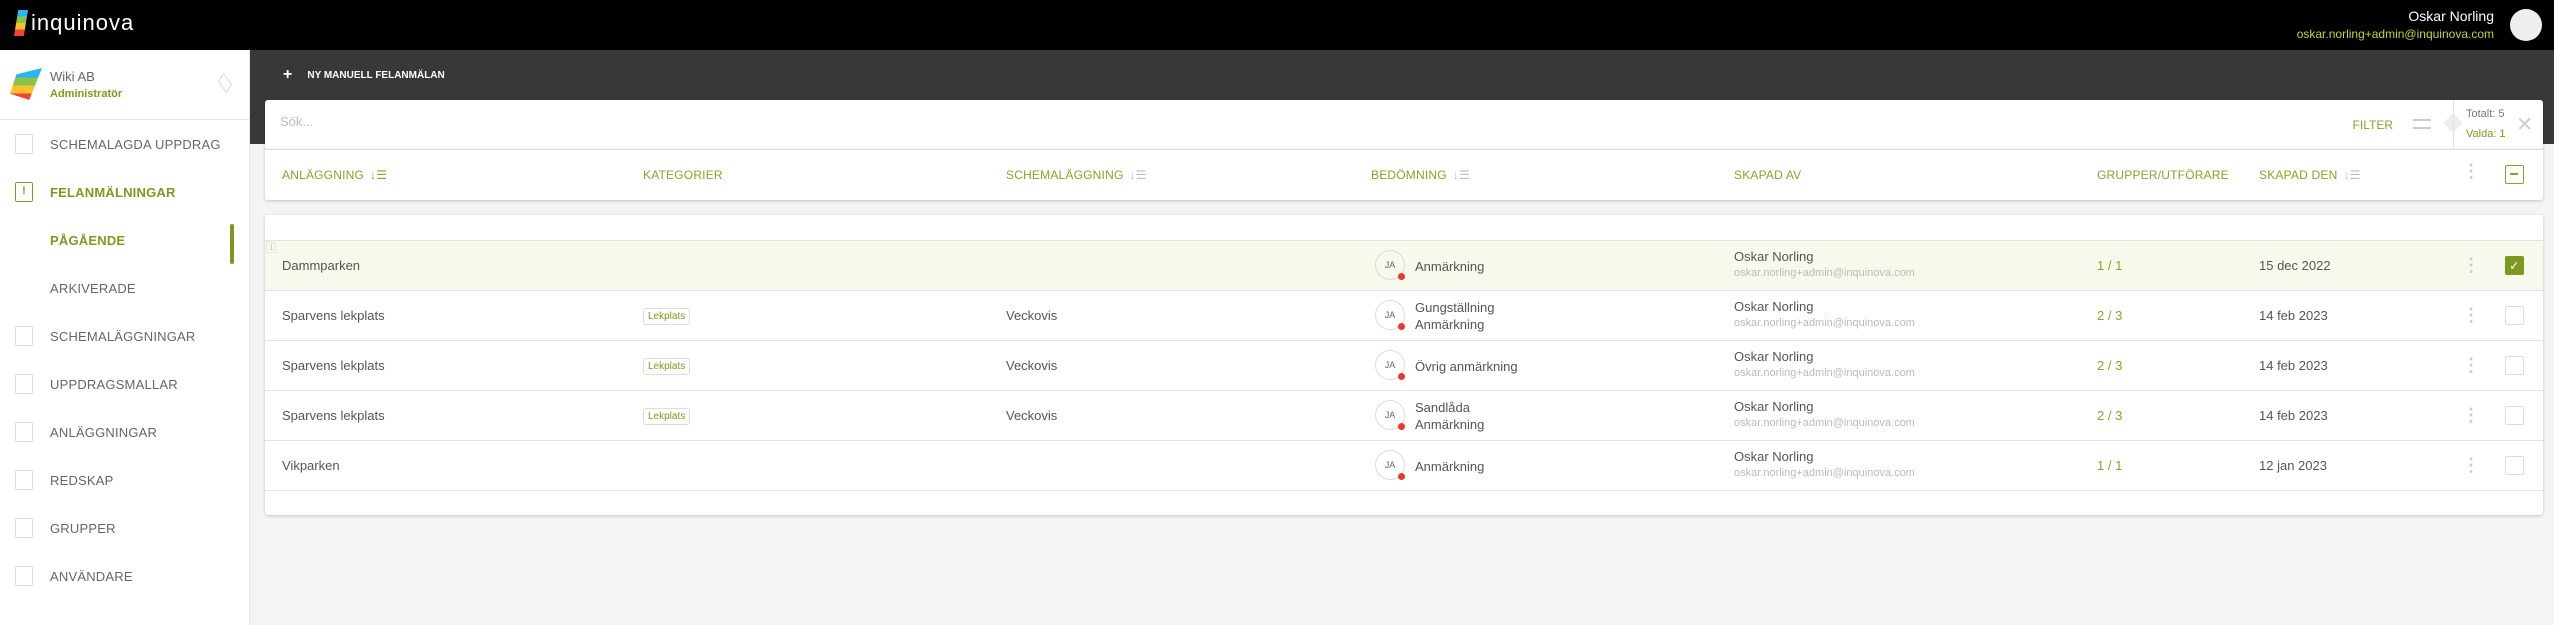 The width and height of the screenshot is (2554, 625). What do you see at coordinates (225, 83) in the screenshot?
I see `layers-icon` at bounding box center [225, 83].